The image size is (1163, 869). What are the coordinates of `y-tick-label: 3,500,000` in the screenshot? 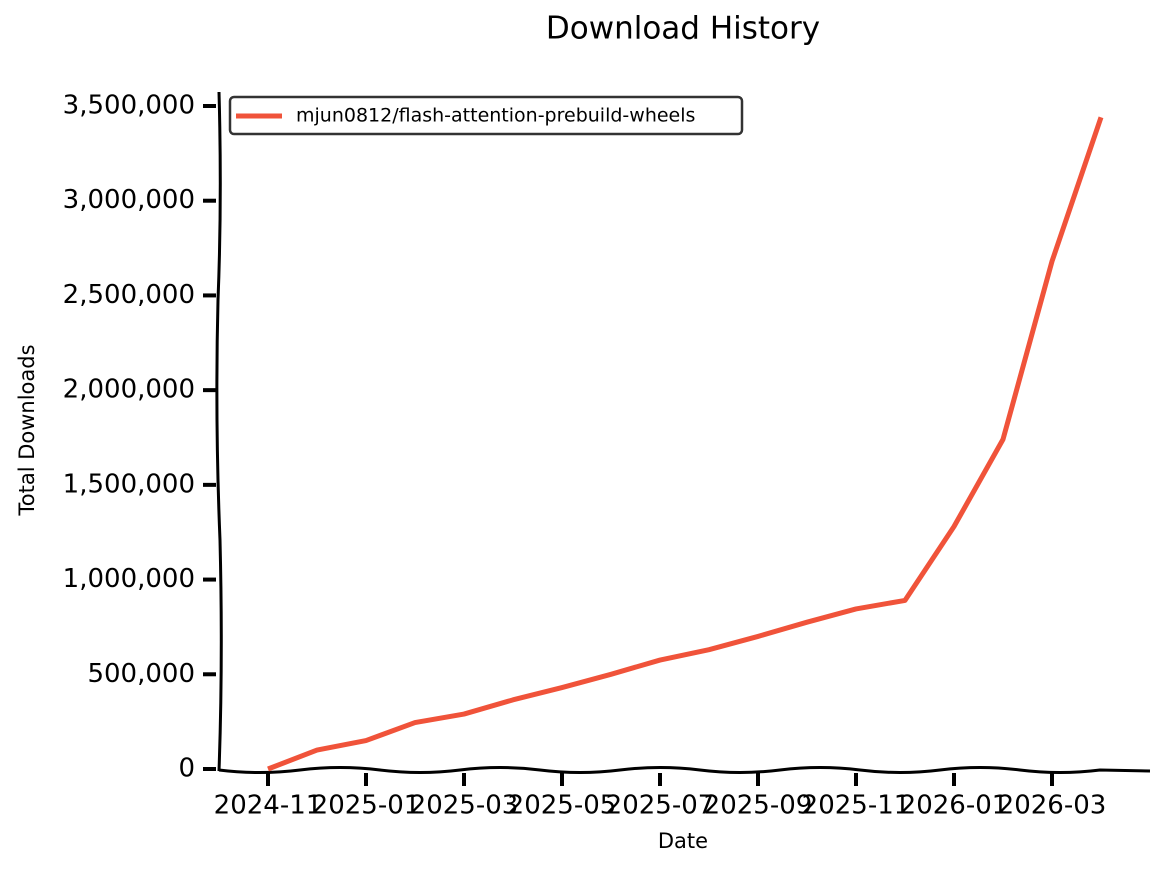 It's located at (129, 106).